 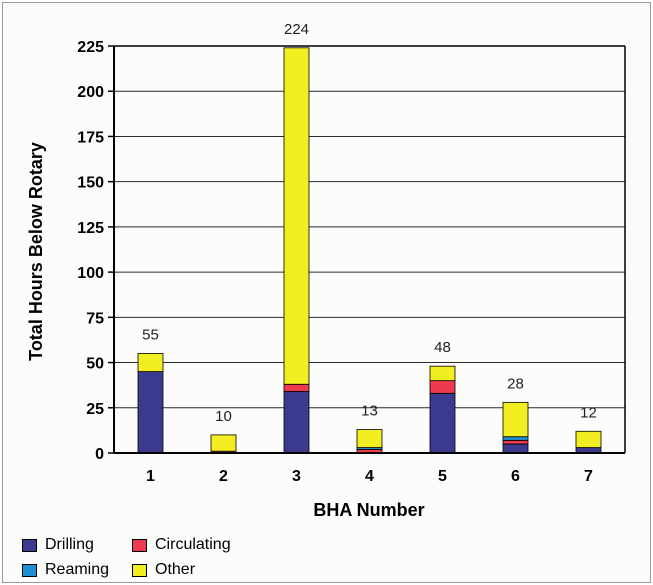 I want to click on legend-item-circulating: Circulating, so click(x=181, y=545).